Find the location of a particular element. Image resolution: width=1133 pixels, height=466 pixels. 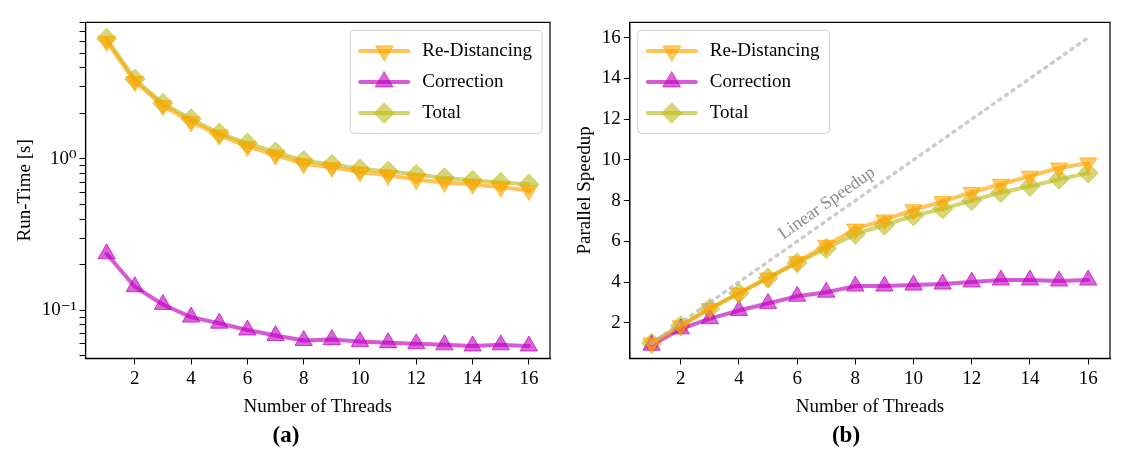

y-tick-label: 2 is located at coordinates (616, 321).